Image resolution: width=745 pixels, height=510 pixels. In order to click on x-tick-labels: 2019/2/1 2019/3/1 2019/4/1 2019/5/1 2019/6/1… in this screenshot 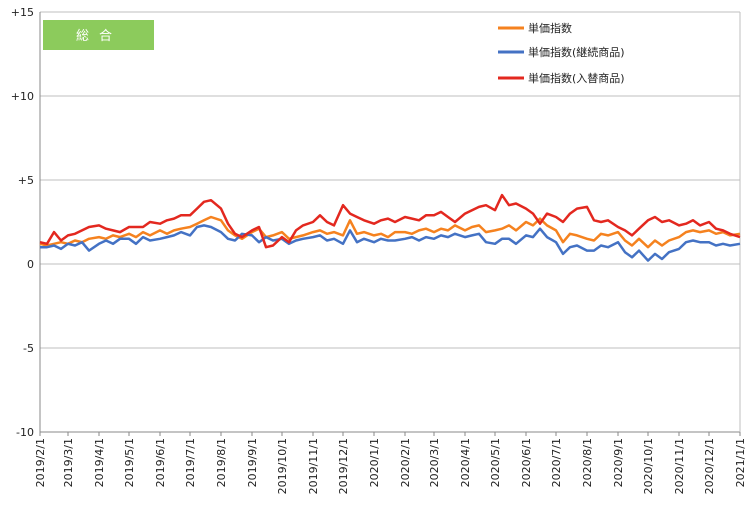, I will do `click(389, 466)`.